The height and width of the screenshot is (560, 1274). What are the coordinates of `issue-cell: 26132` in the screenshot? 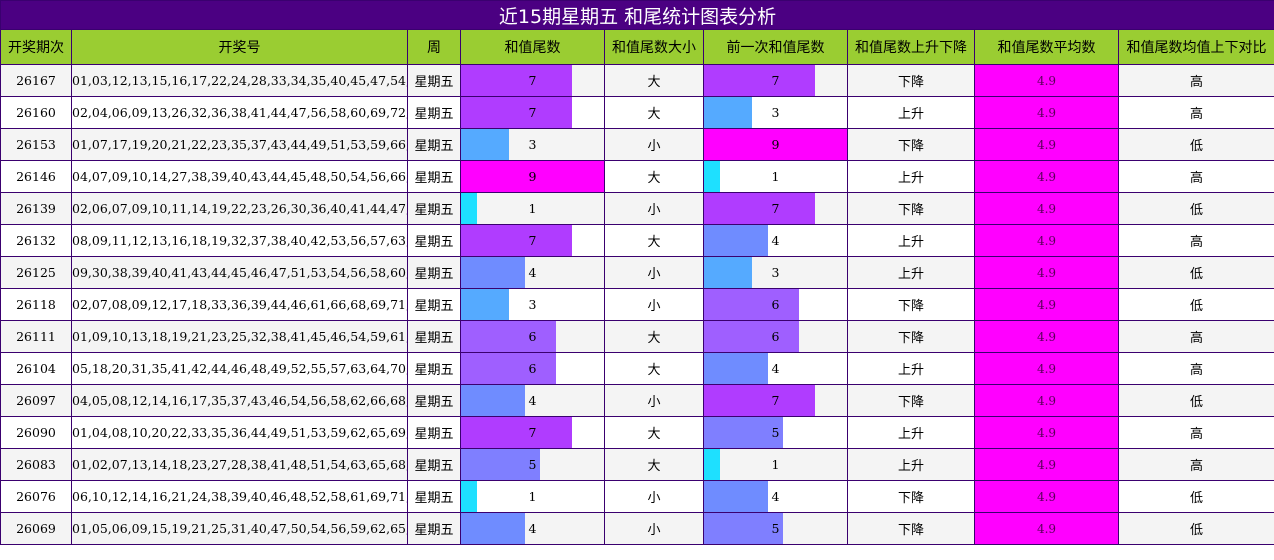 It's located at (36, 240).